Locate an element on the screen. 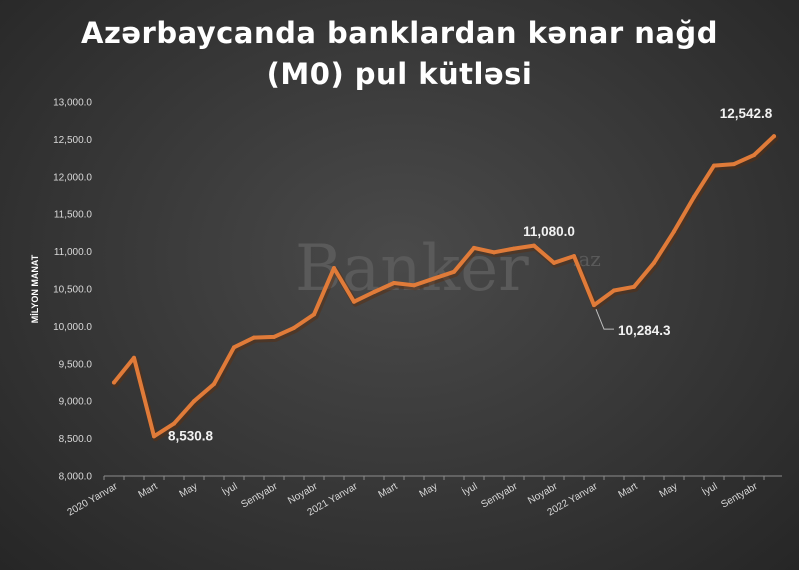 Image resolution: width=799 pixels, height=570 pixels. data-label: 11,080.0 is located at coordinates (549, 231).